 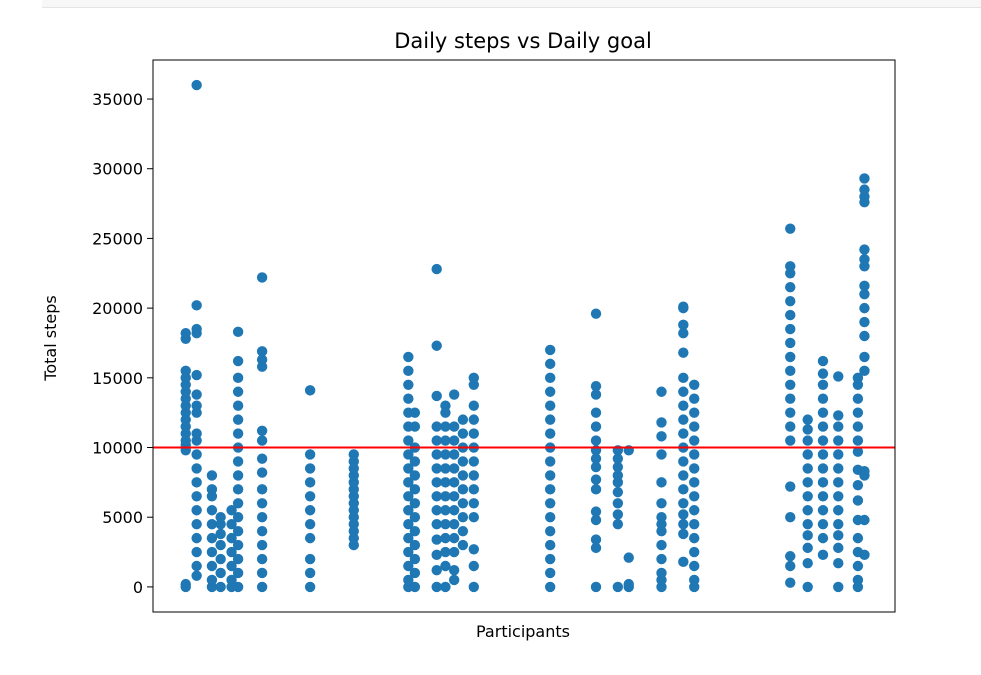 What do you see at coordinates (117, 308) in the screenshot?
I see `y-tick-label: 20000` at bounding box center [117, 308].